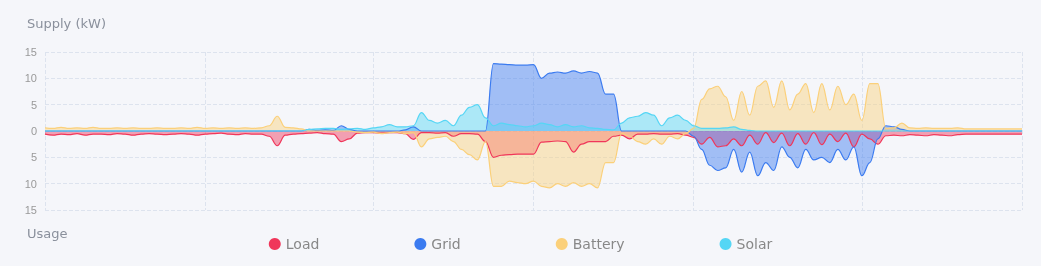 The width and height of the screenshot is (1041, 266). What do you see at coordinates (446, 244) in the screenshot?
I see `legend-label: Grid` at bounding box center [446, 244].